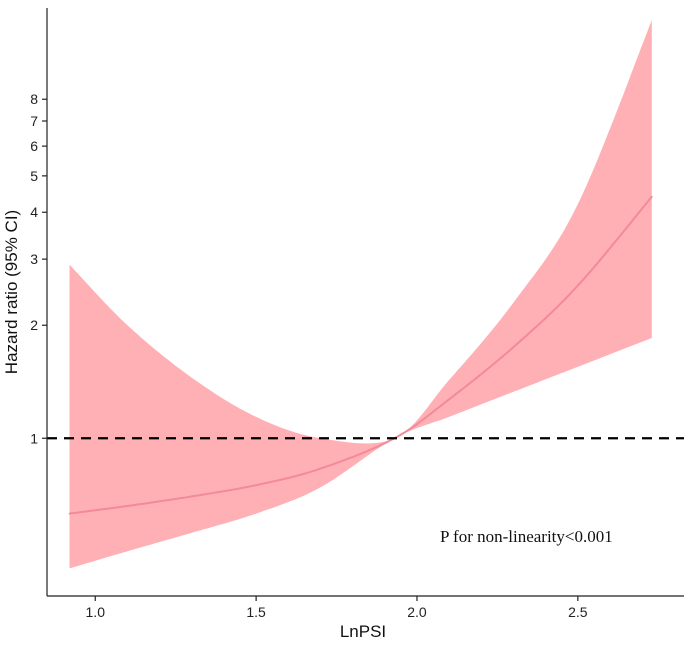 The height and width of the screenshot is (648, 685). Describe the element at coordinates (34, 212) in the screenshot. I see `y-tick-label-3: 4` at that location.